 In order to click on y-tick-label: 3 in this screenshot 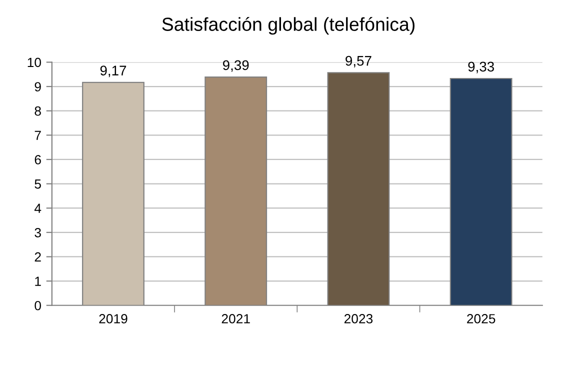, I will do `click(37, 233)`.